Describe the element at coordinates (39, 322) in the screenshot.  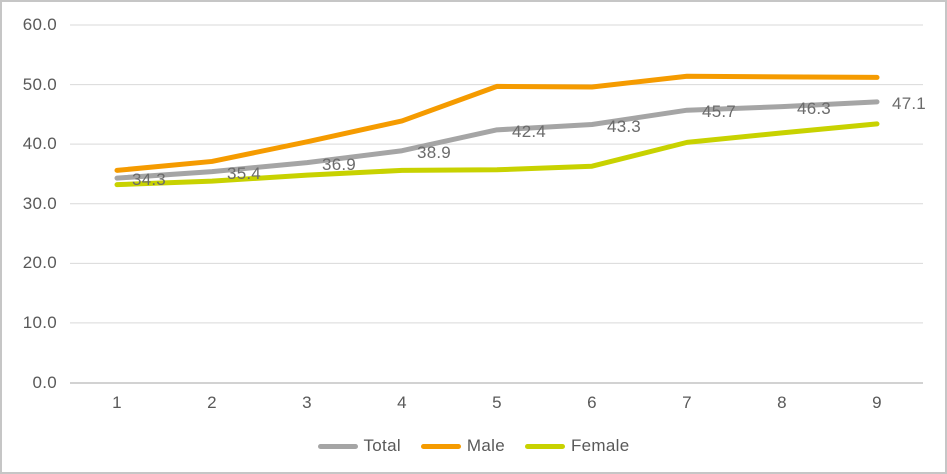
I see `y-axis-tick-label: 10.0` at that location.